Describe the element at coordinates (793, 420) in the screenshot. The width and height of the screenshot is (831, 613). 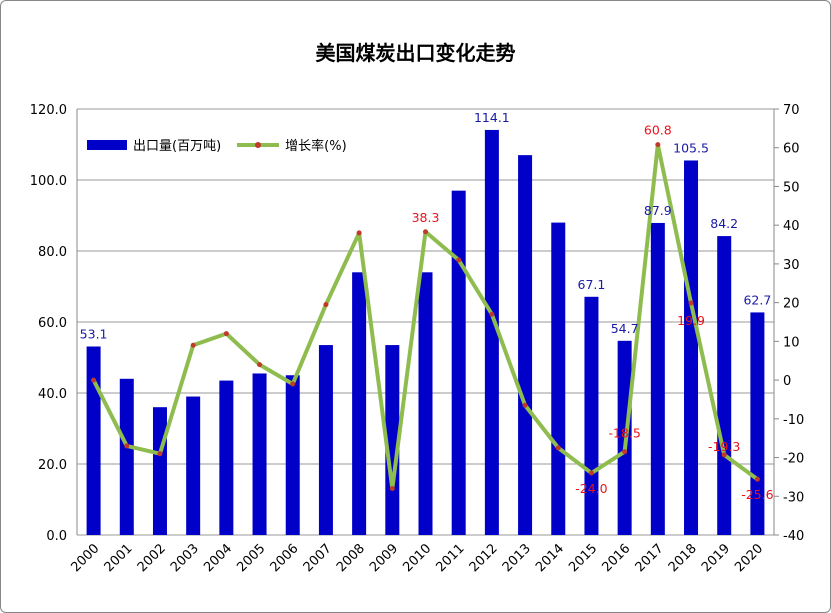
I see `y-right-tick-label: -10` at that location.